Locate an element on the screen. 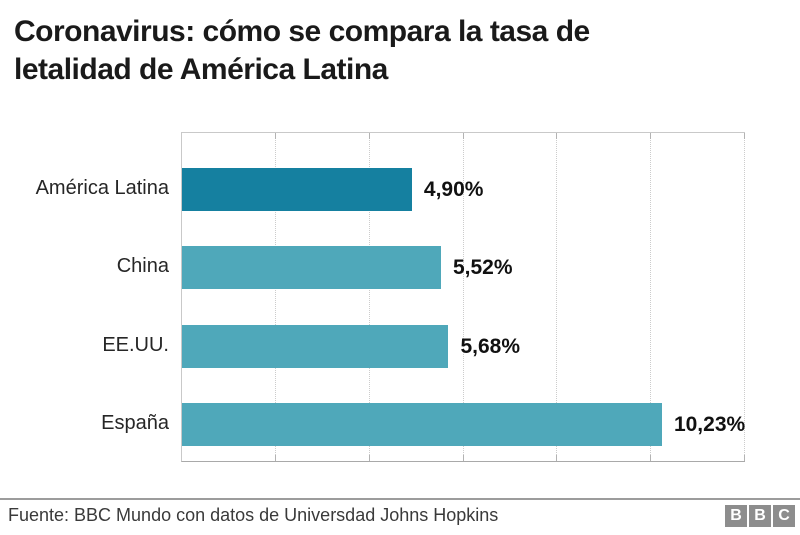  bbc-logo: B B C is located at coordinates (760, 516).